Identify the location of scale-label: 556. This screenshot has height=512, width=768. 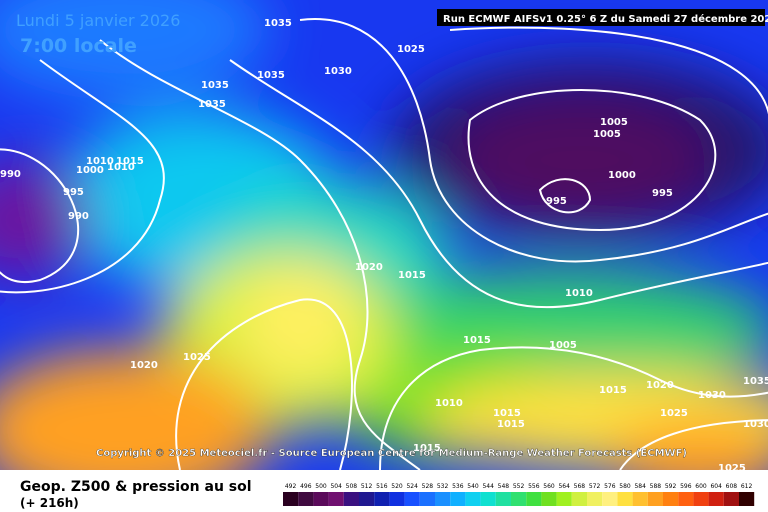
(534, 486).